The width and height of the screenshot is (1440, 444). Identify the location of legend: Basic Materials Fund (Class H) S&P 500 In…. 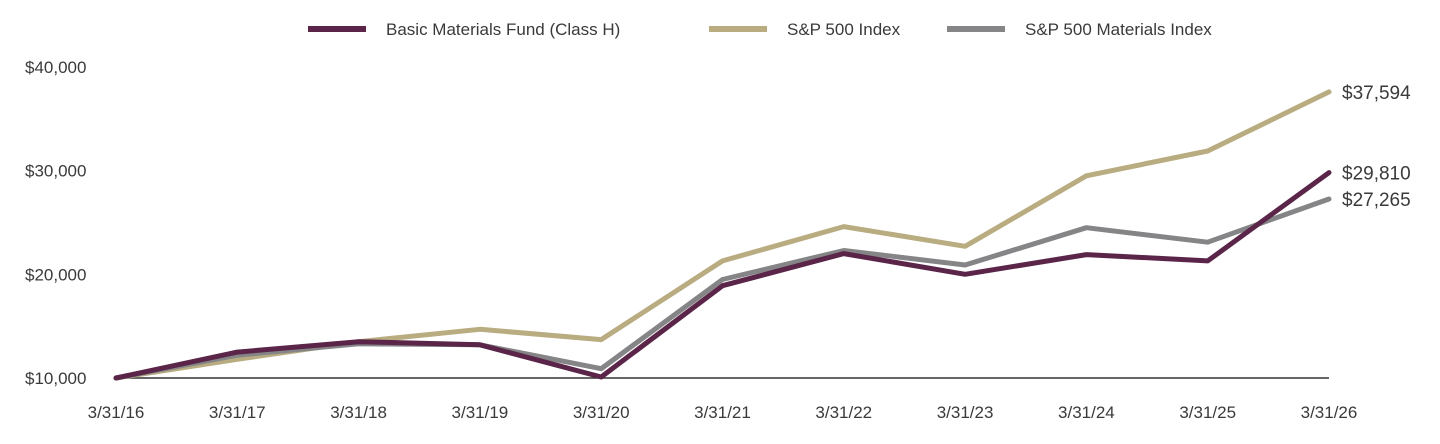
(760, 29).